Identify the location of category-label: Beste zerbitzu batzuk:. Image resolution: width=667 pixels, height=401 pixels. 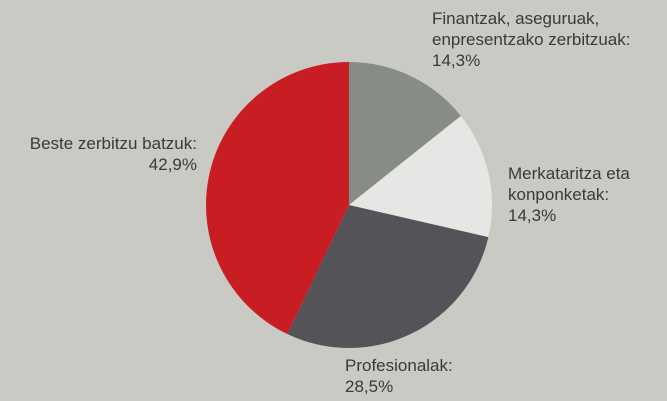
(113, 143).